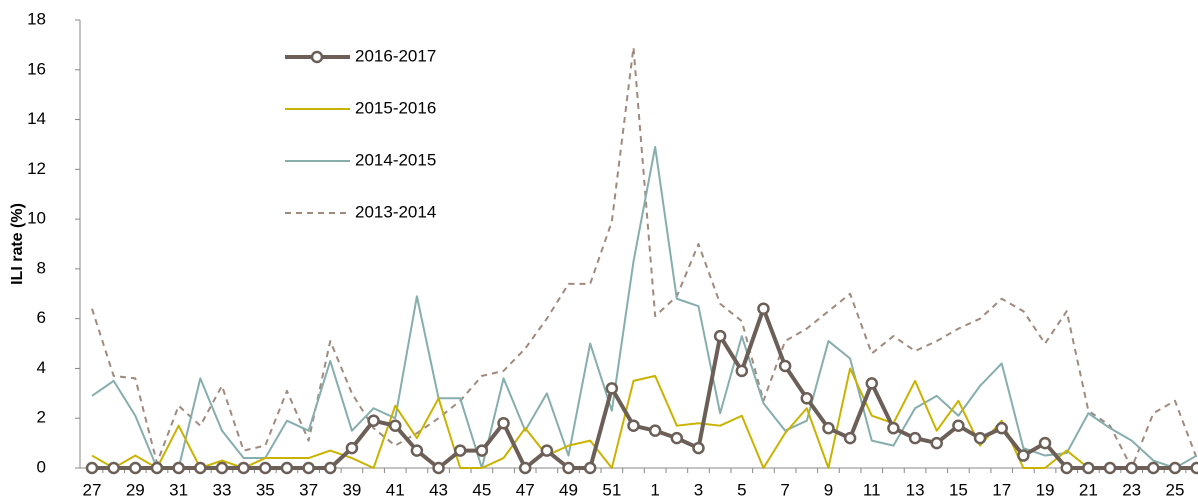 The height and width of the screenshot is (502, 1198). What do you see at coordinates (178, 489) in the screenshot?
I see `x-tick-label: 31` at bounding box center [178, 489].